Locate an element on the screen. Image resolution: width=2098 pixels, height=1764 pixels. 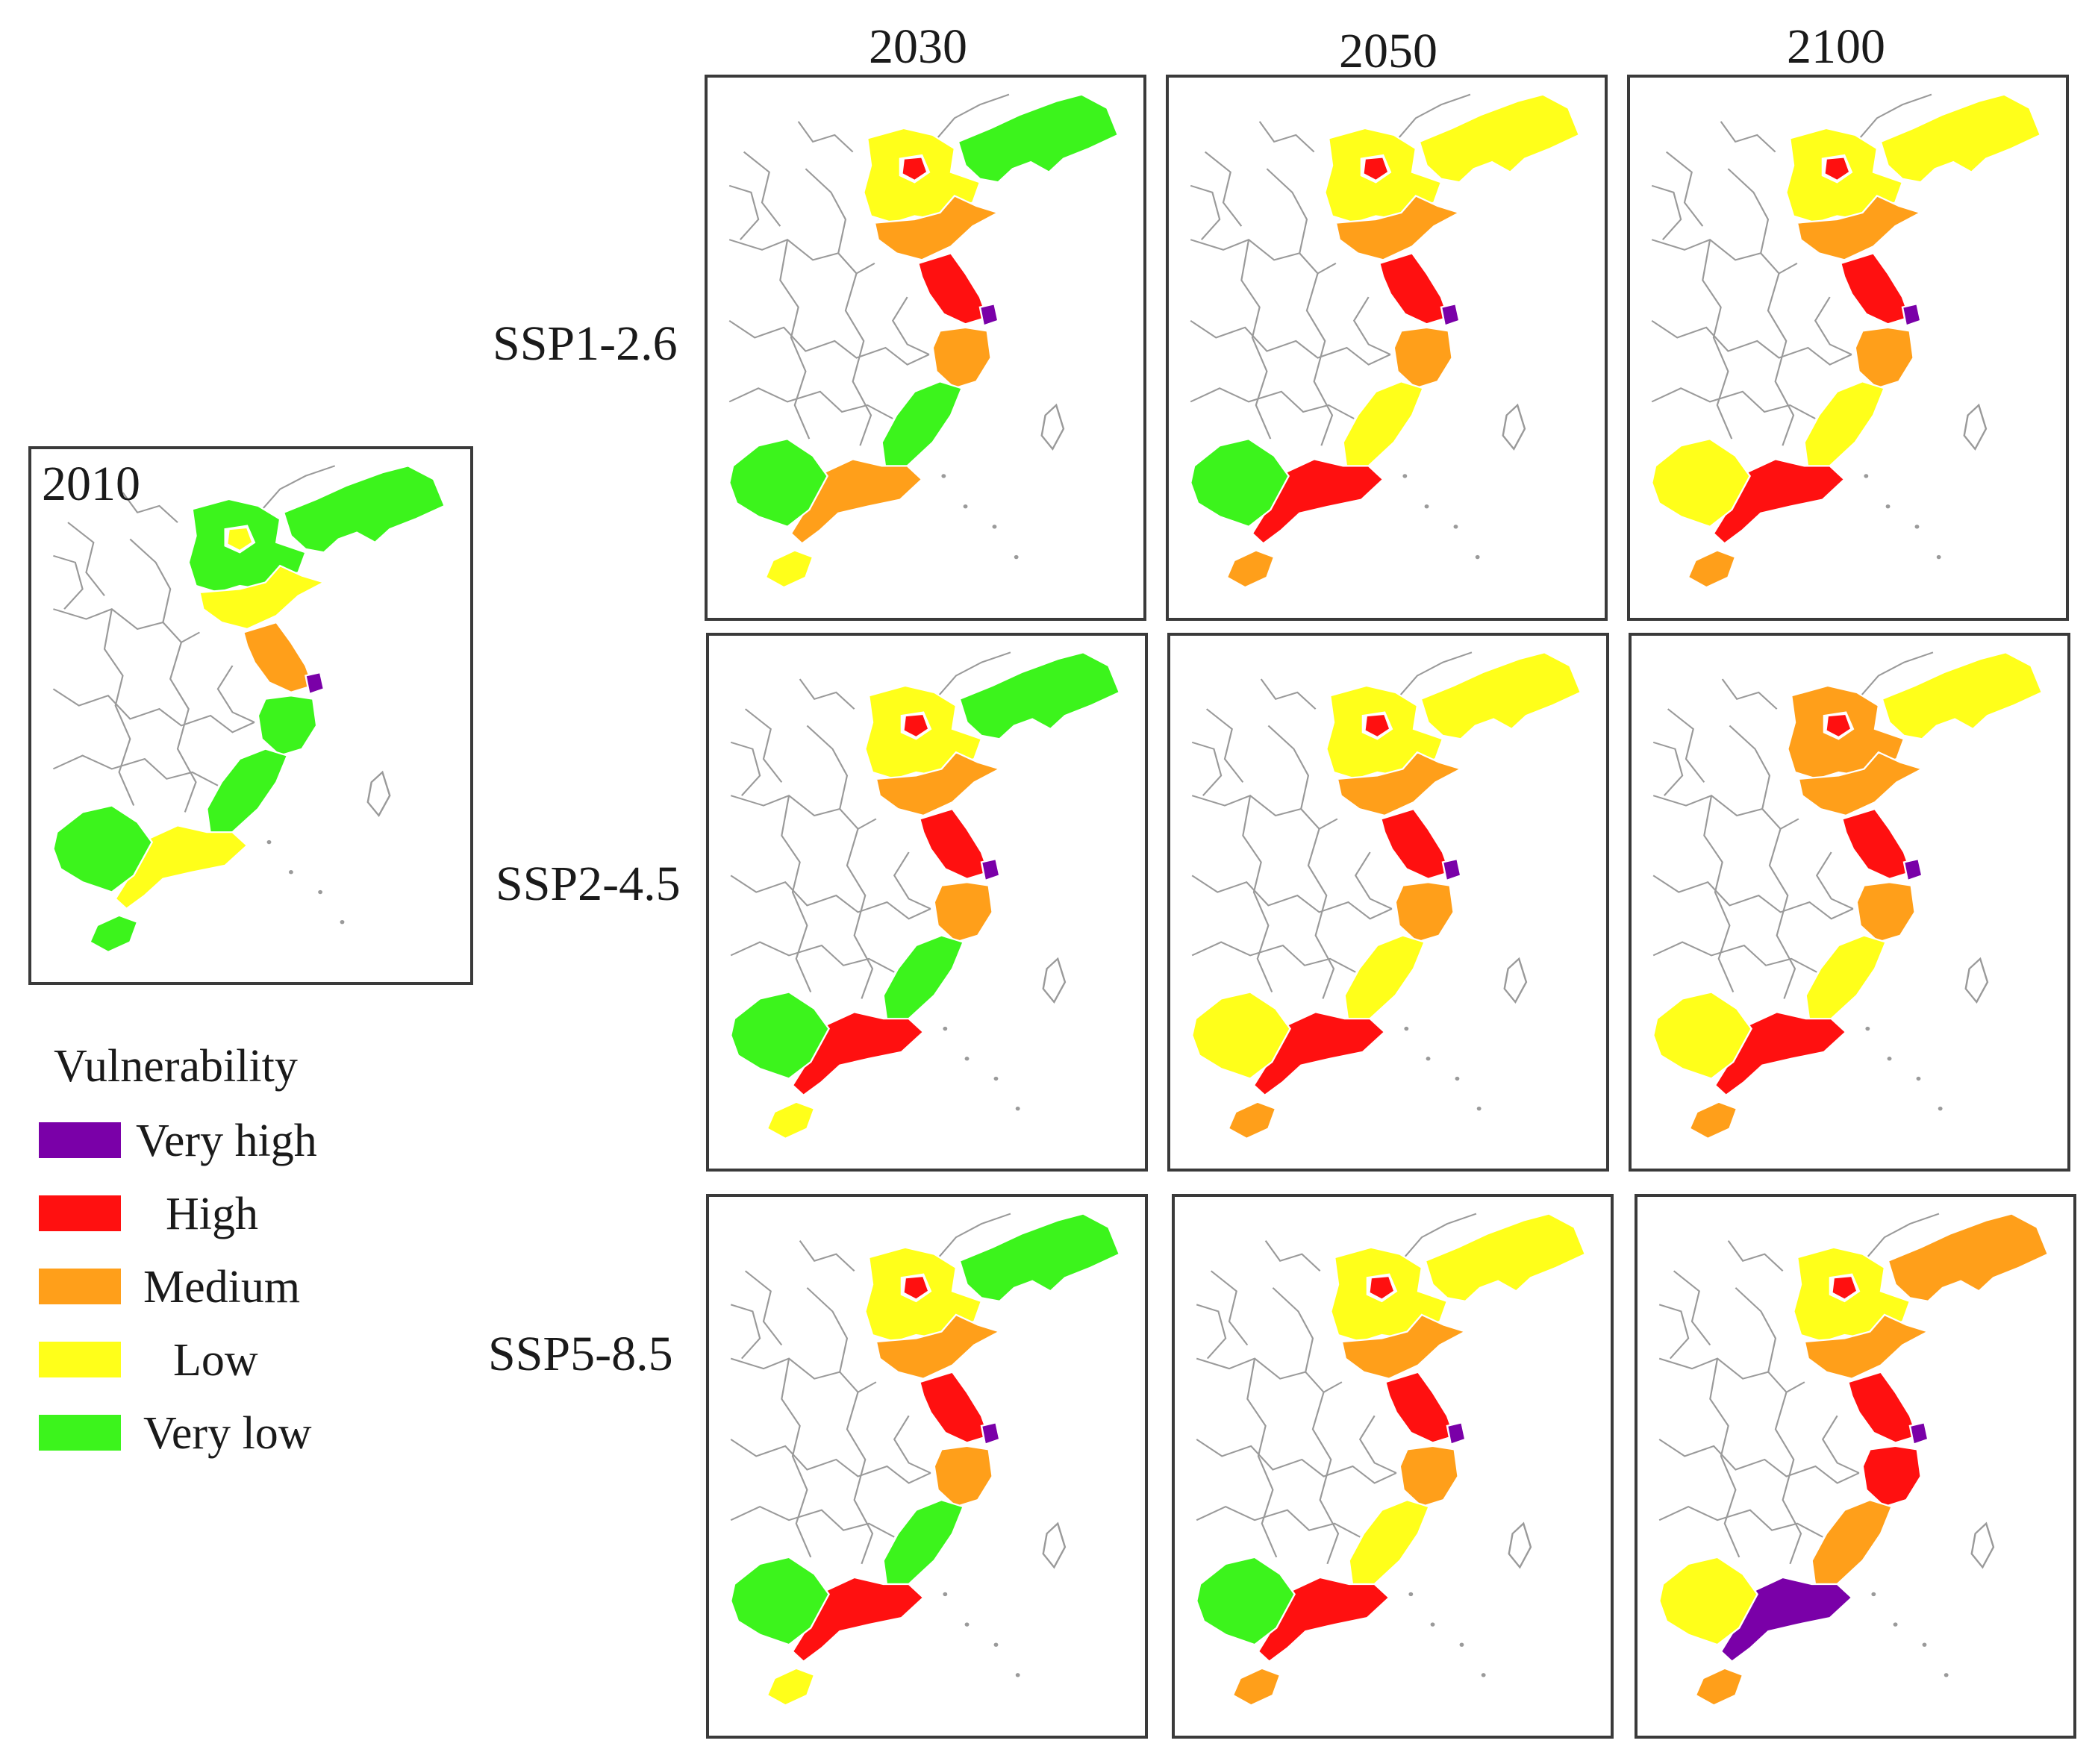
region-shanghai is located at coordinates (1912, 869).